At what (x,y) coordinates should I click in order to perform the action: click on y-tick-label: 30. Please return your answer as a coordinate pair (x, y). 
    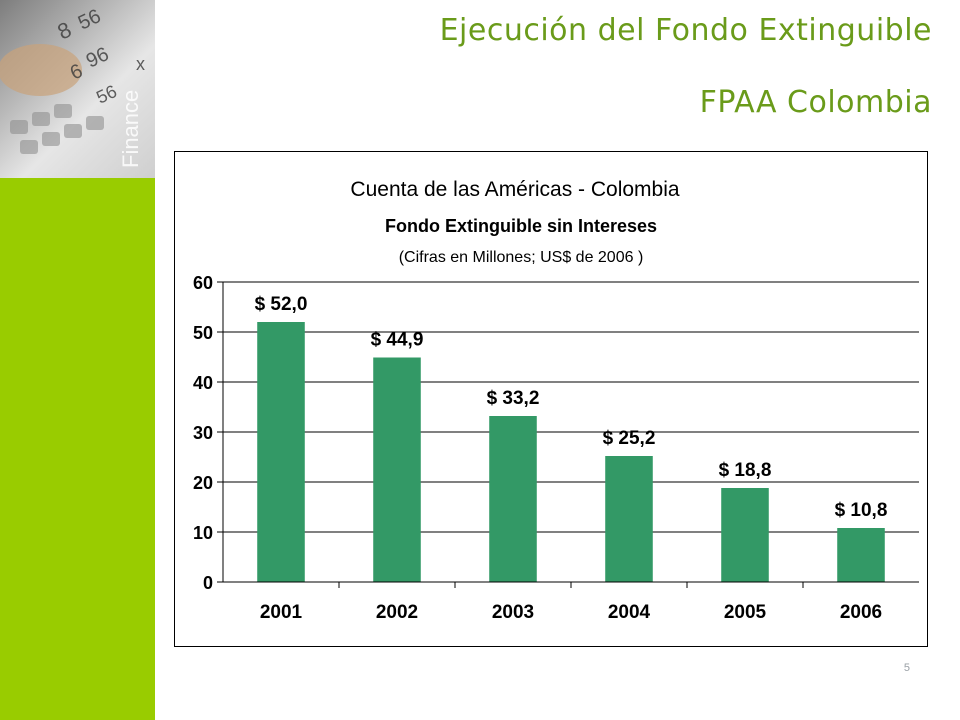
    Looking at the image, I should click on (203, 433).